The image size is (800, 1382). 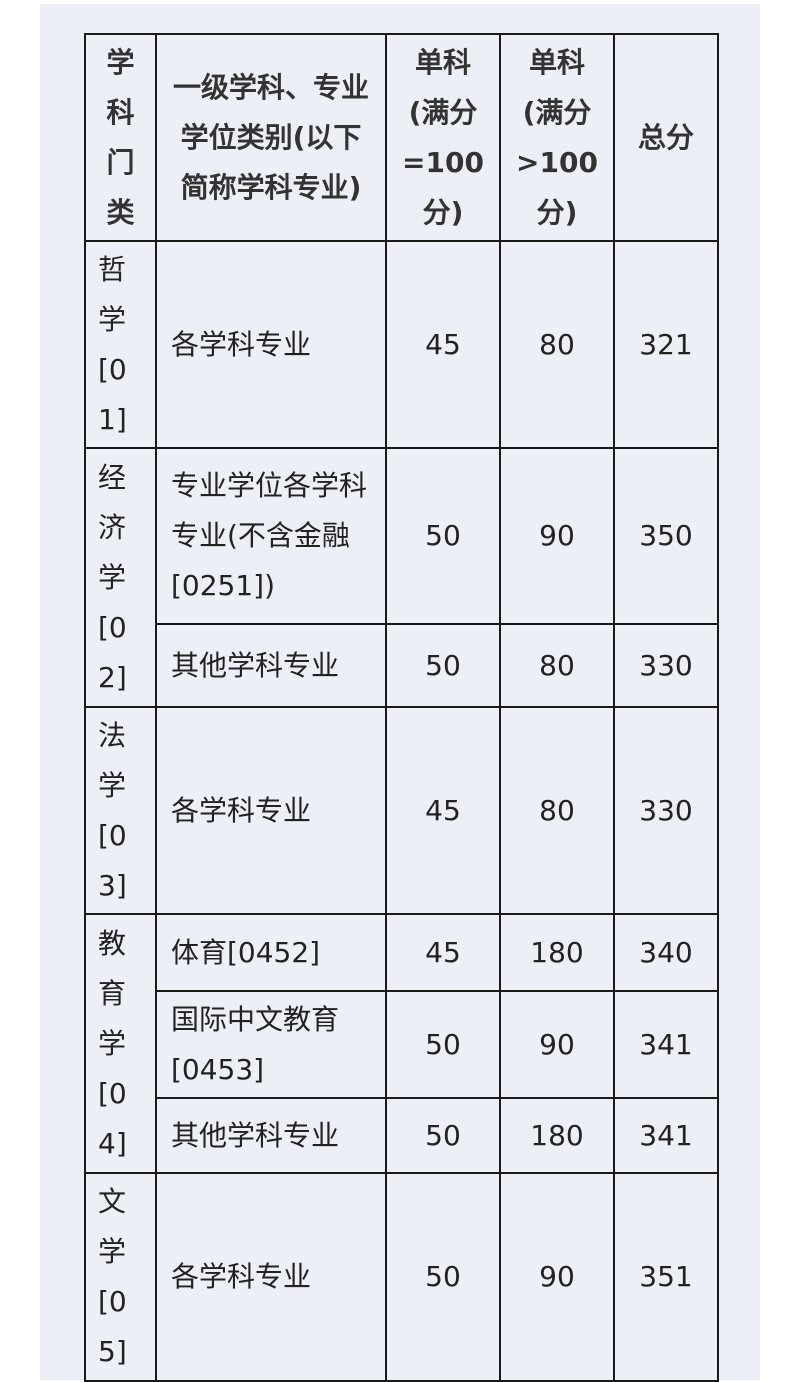 I want to click on table-row: 其他学科专业 50 80 330, so click(x=402, y=665).